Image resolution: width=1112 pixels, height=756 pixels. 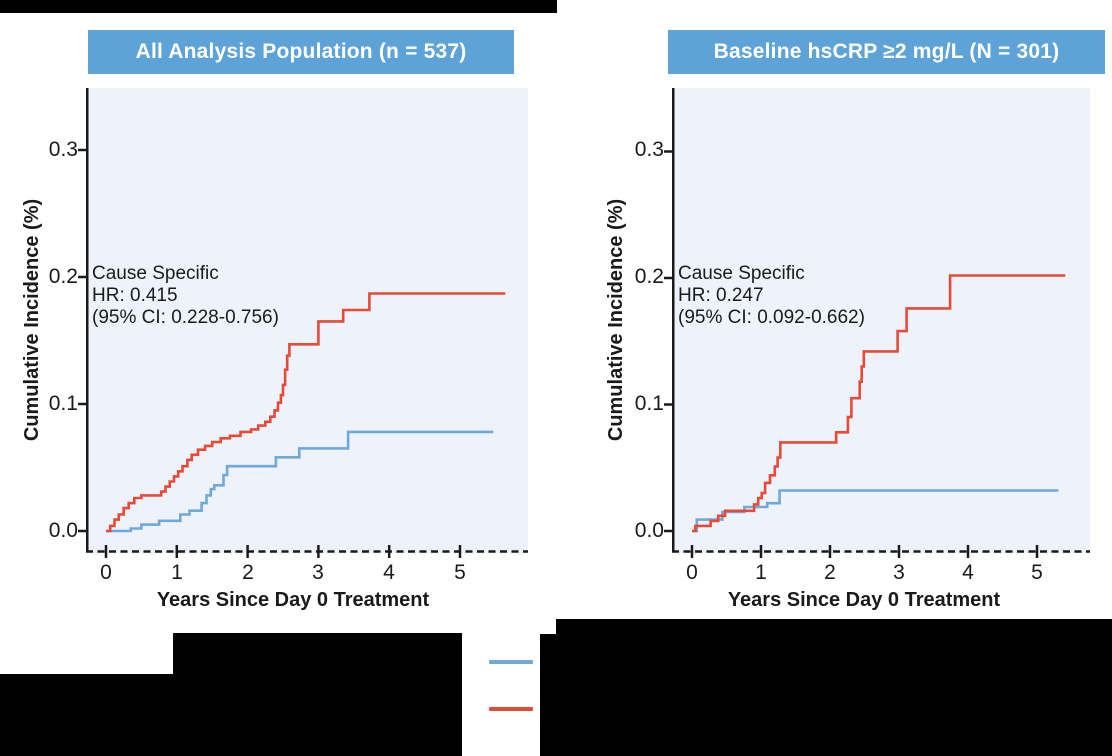 What do you see at coordinates (389, 572) in the screenshot?
I see `left-xtick-4: 4` at bounding box center [389, 572].